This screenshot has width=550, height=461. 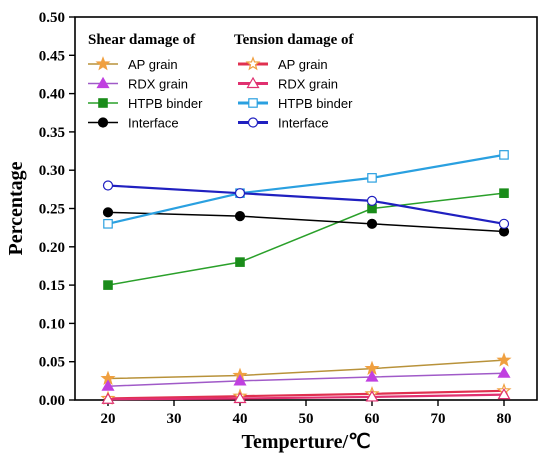 What do you see at coordinates (294, 40) in the screenshot?
I see `legend-group-title: Tension damage of` at bounding box center [294, 40].